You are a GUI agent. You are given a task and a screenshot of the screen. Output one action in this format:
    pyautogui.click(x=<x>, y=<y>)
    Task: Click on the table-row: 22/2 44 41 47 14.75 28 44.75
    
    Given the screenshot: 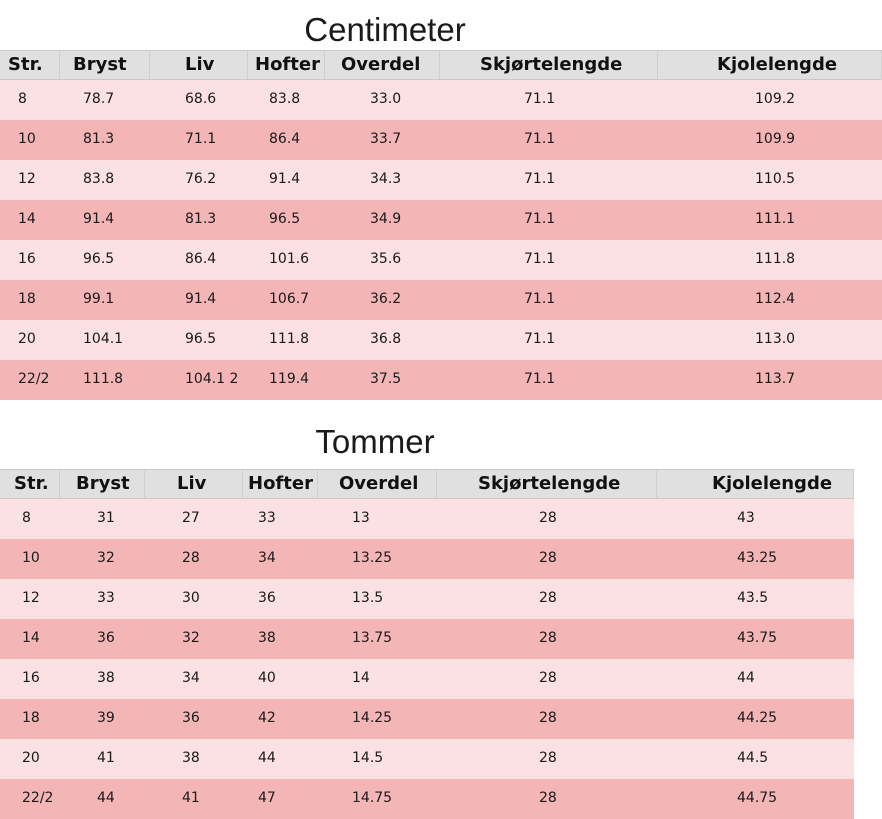 What is the action you would take?
    pyautogui.click(x=427, y=799)
    